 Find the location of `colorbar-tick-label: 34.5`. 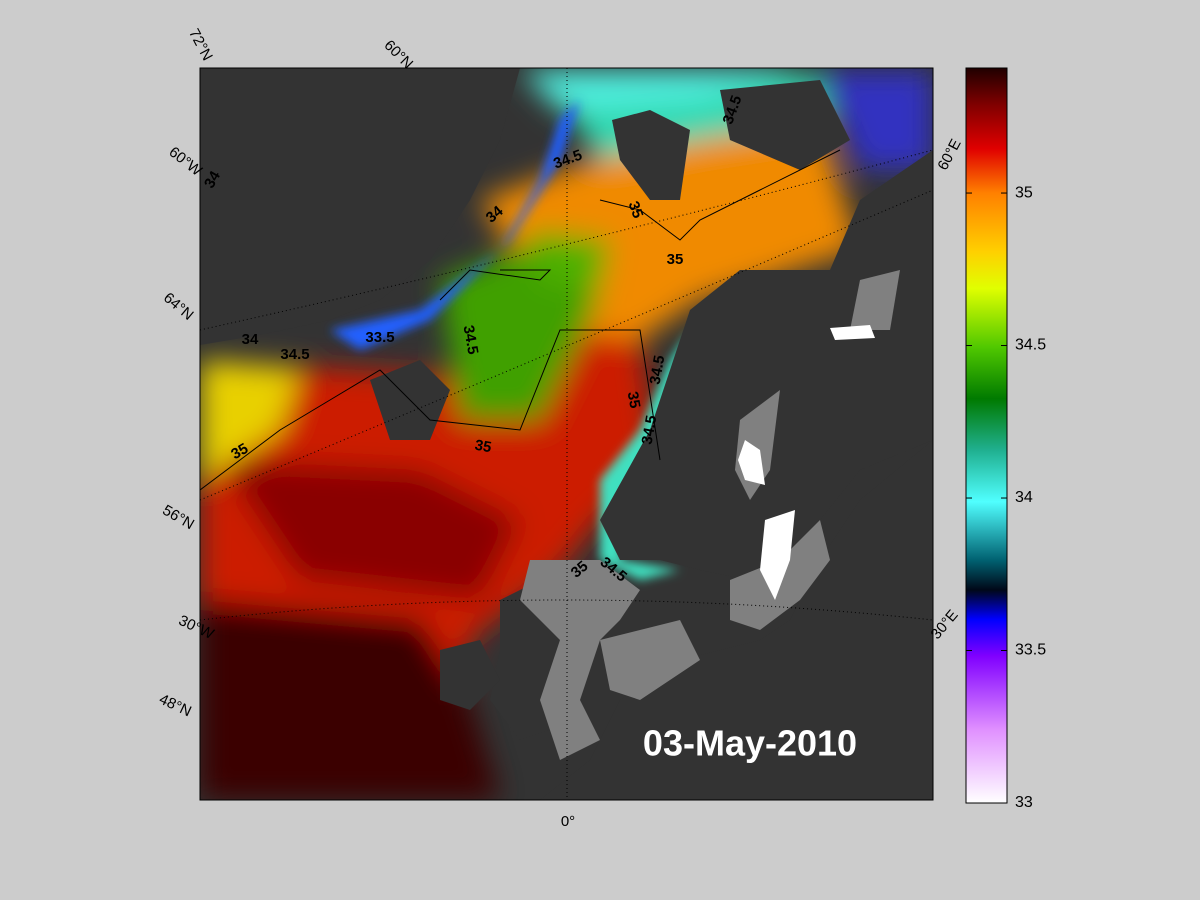

colorbar-tick-label: 34.5 is located at coordinates (1030, 345).